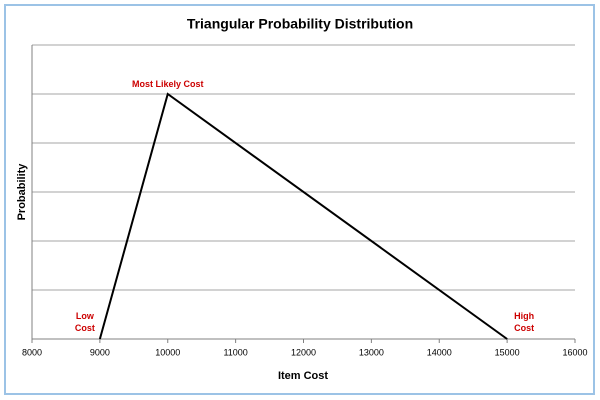 The height and width of the screenshot is (400, 600). What do you see at coordinates (85, 322) in the screenshot?
I see `annotation: Low Cost` at bounding box center [85, 322].